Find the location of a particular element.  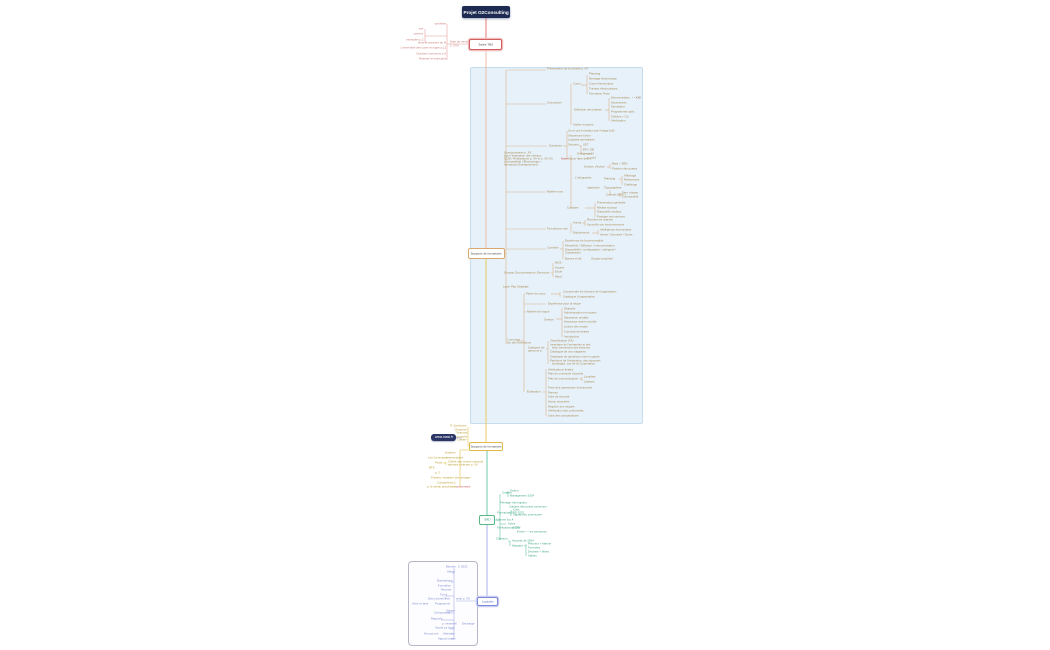

map-label: Circuits is located at coordinates (507, 493).